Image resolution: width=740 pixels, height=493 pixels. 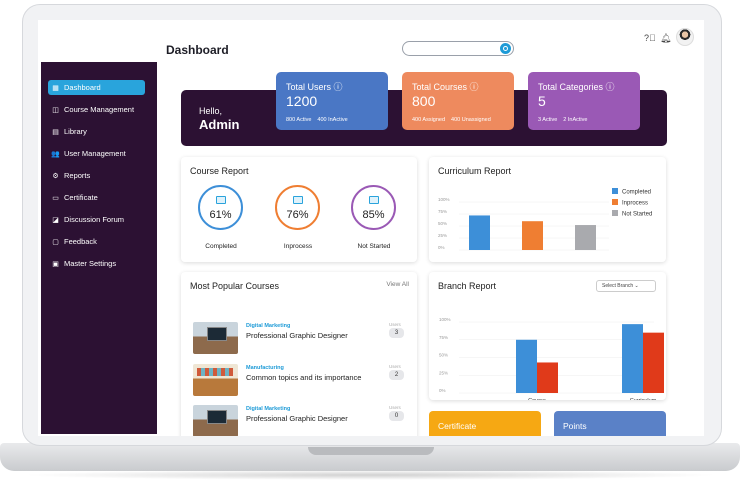 I want to click on bar-course-not-started, so click(x=547, y=377).